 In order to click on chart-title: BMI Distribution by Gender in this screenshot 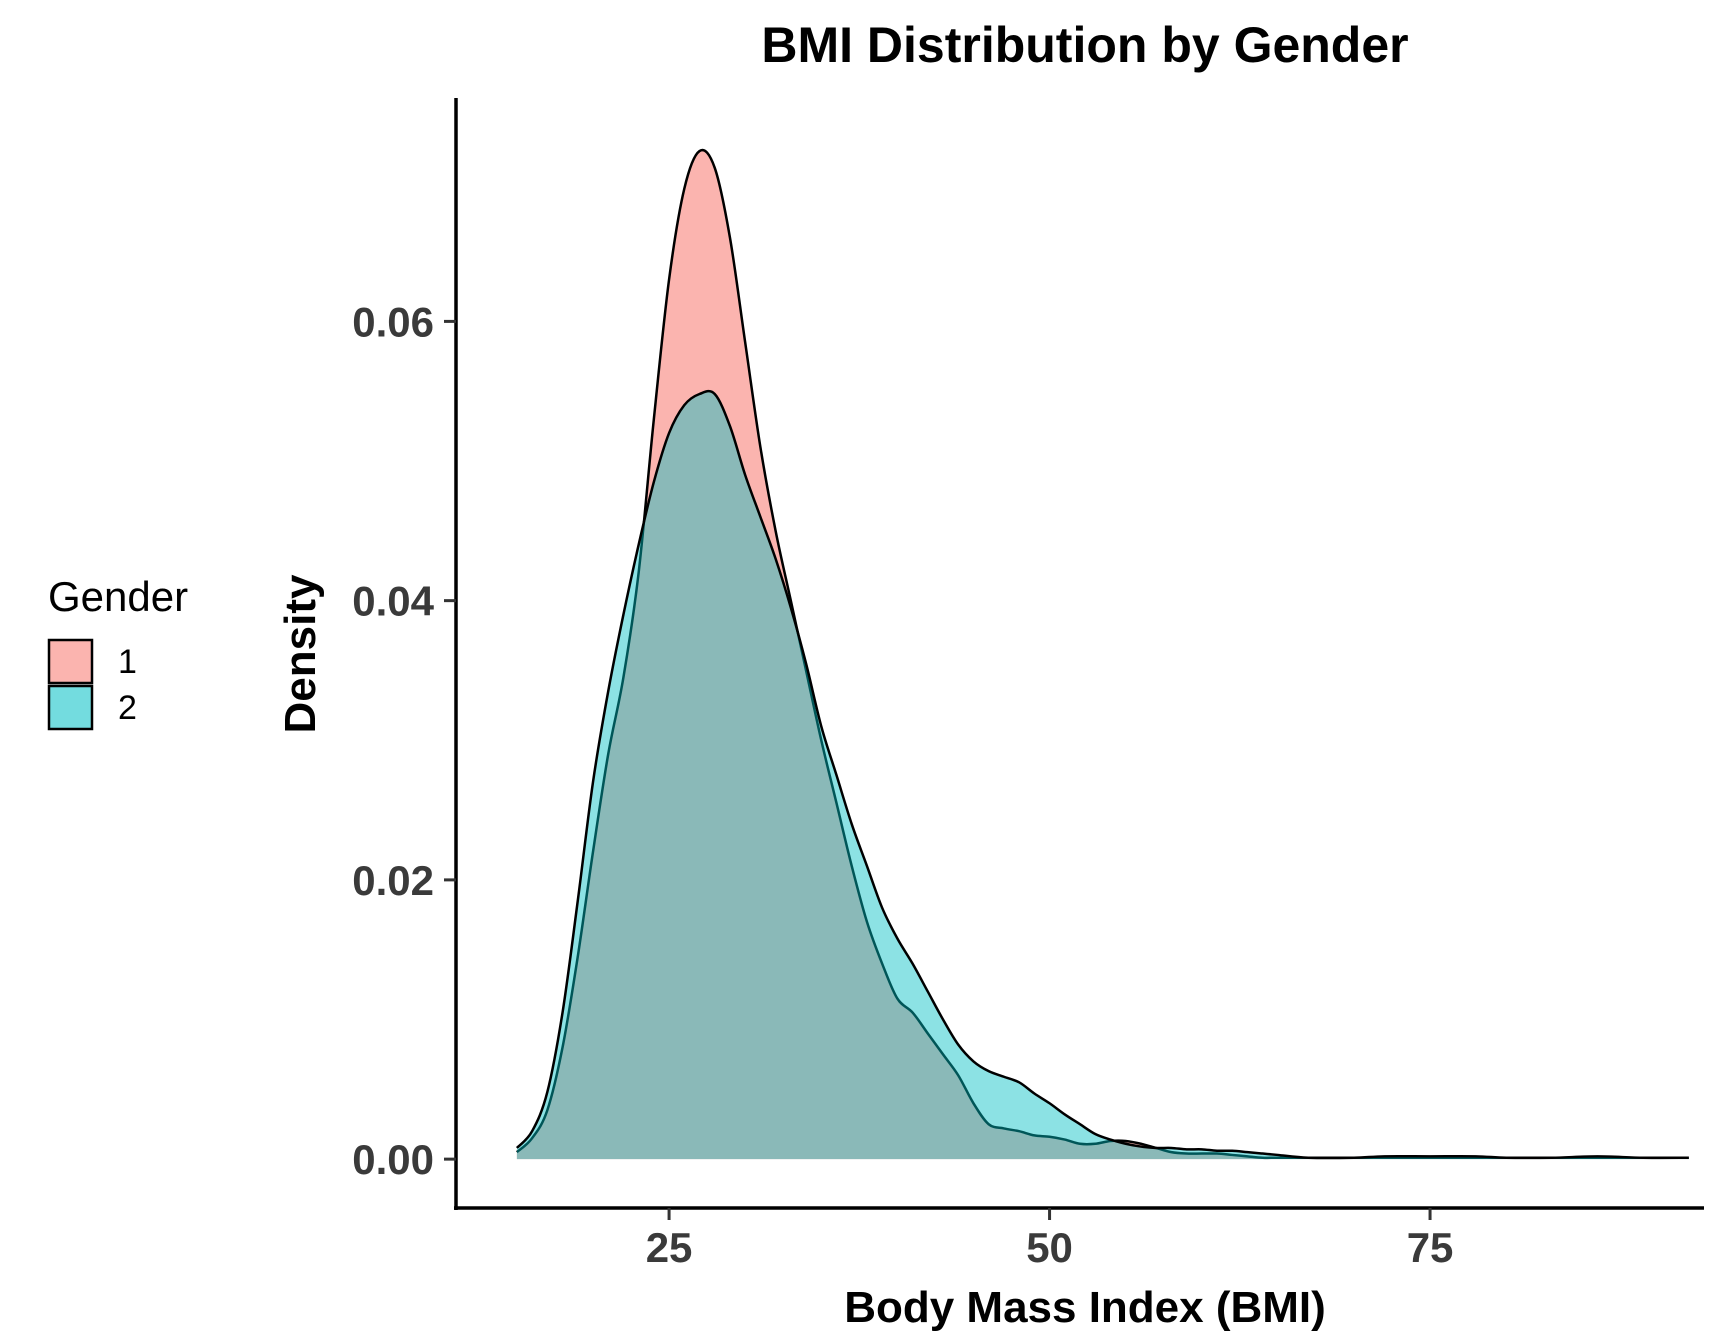, I will do `click(1084, 45)`.